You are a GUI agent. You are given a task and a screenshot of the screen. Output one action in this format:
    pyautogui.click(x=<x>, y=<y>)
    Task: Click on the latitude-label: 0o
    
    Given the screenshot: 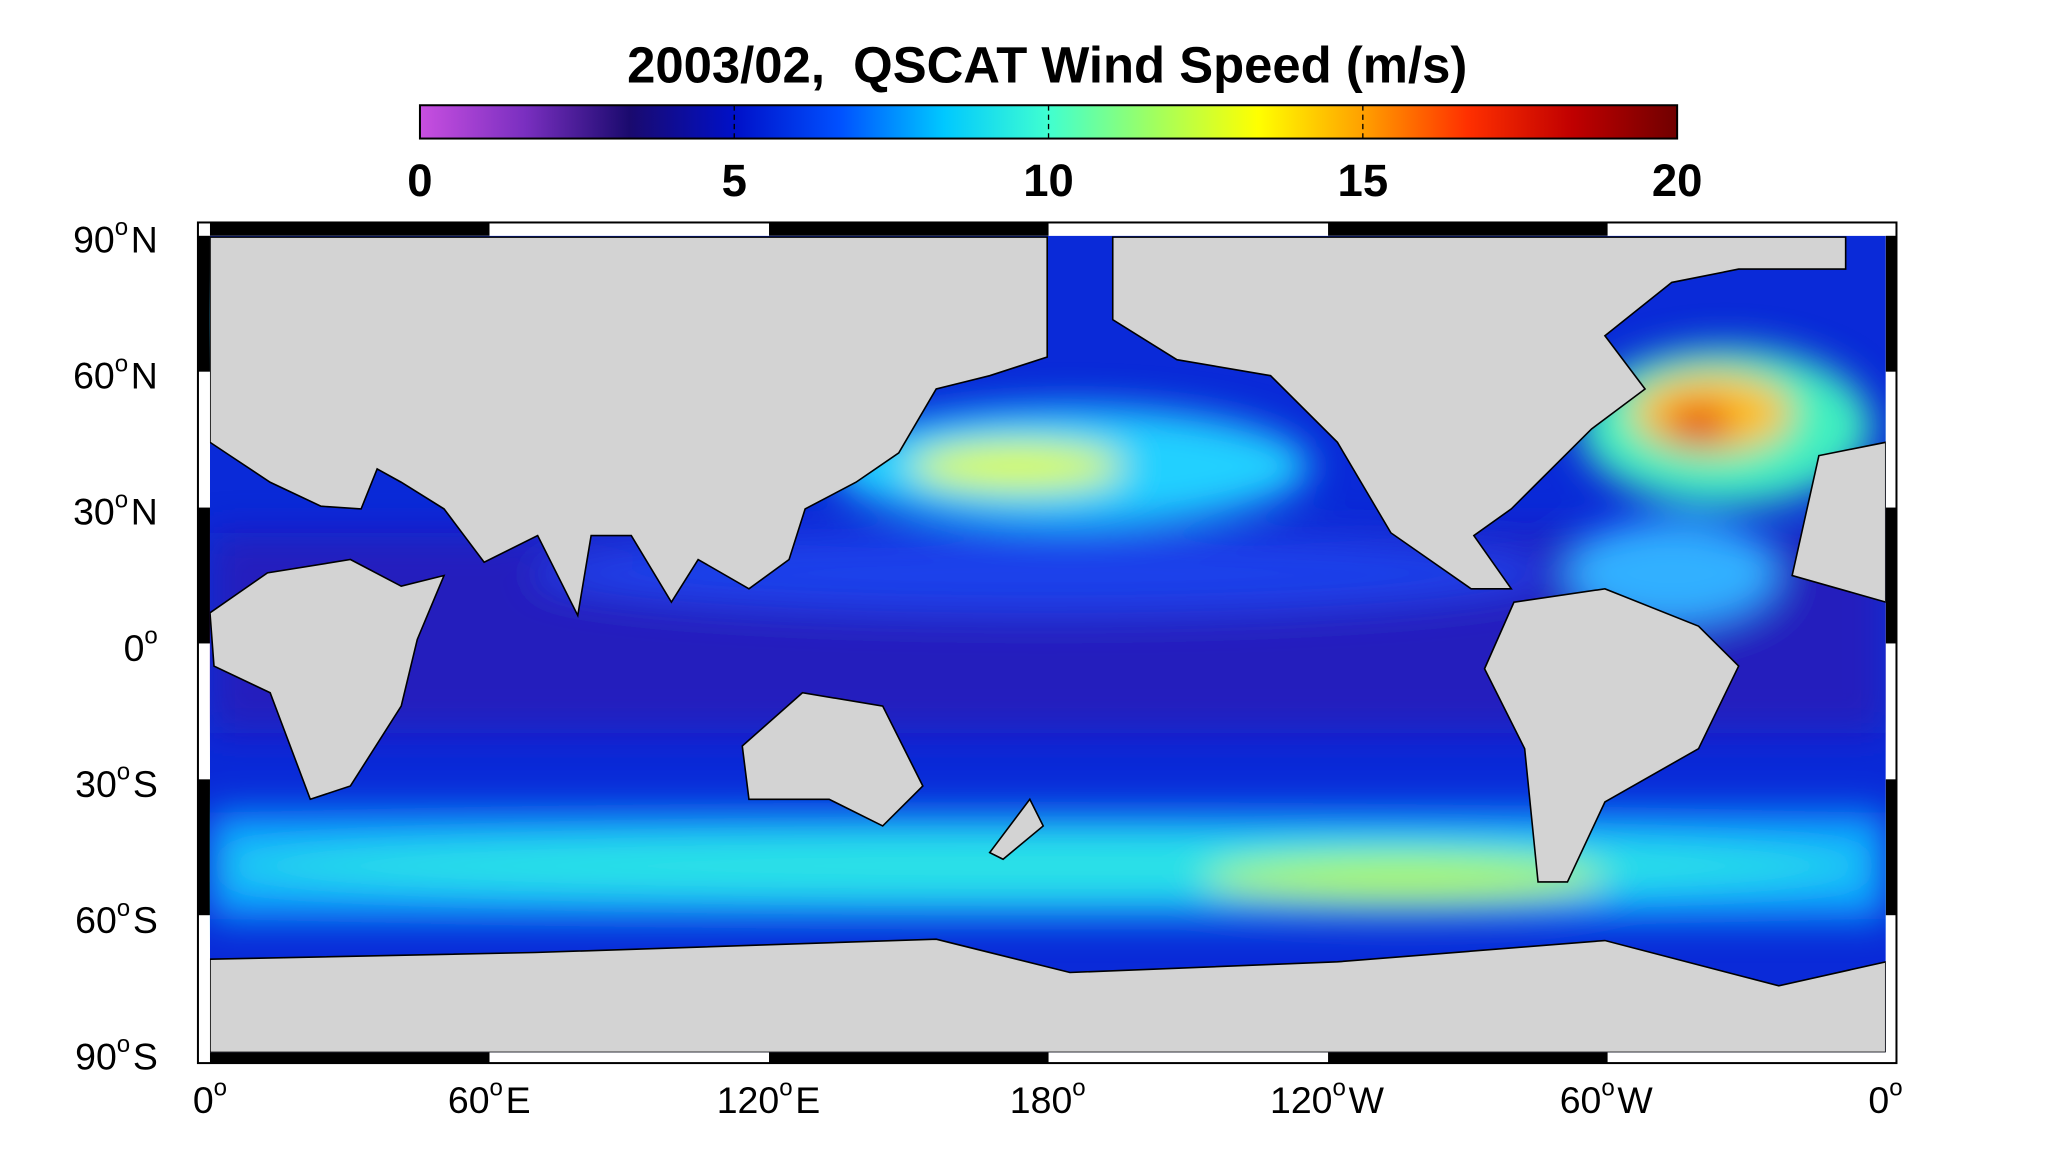 What is the action you would take?
    pyautogui.click(x=141, y=646)
    